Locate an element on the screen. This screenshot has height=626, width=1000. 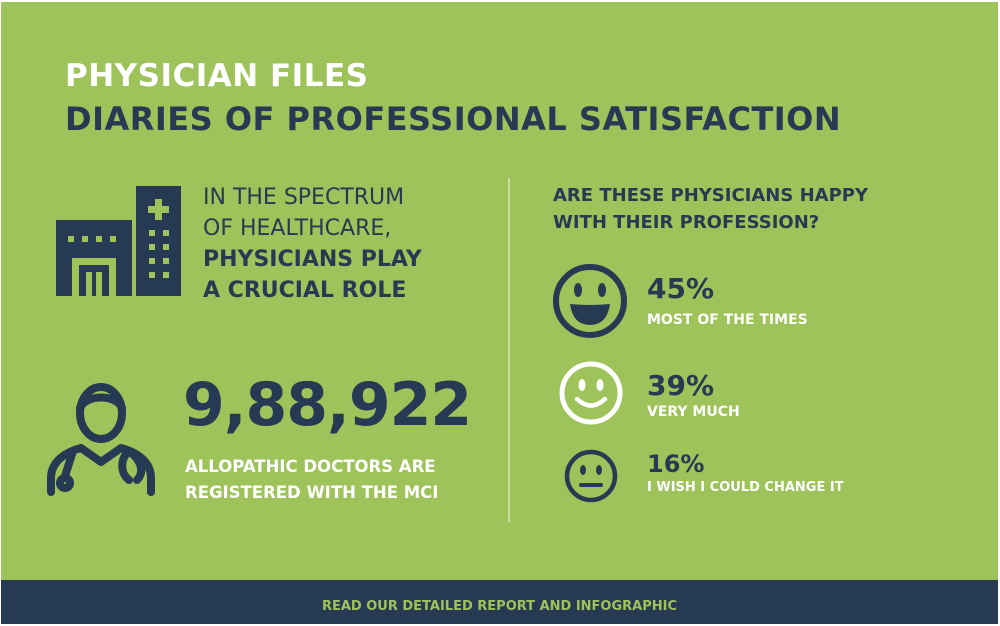
response-label-3: I WISH I COULD CHANGE IT is located at coordinates (745, 487).